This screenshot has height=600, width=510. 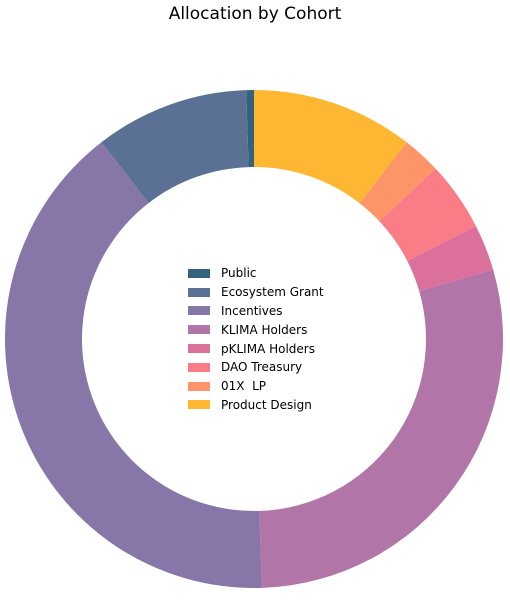 What do you see at coordinates (397, 182) in the screenshot?
I see `slice-01x-lp` at bounding box center [397, 182].